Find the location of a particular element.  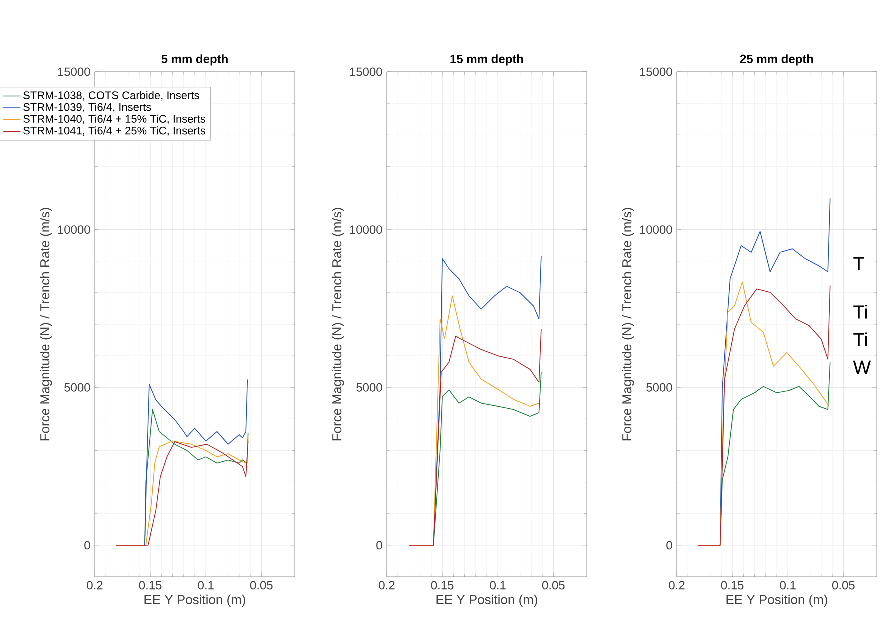

chart-title: 25 mm depth is located at coordinates (777, 60).